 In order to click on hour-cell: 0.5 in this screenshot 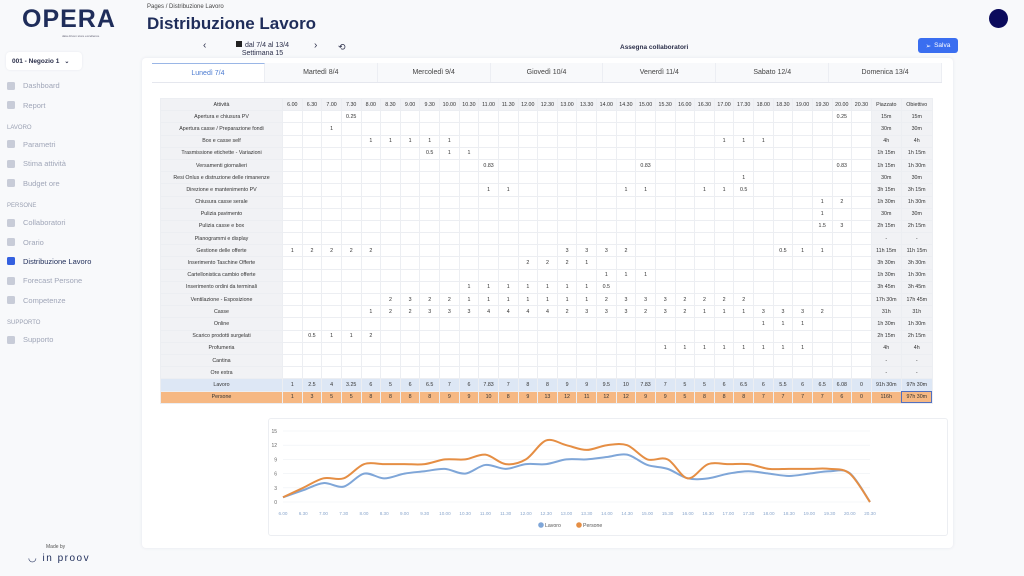, I will do `click(312, 336)`.